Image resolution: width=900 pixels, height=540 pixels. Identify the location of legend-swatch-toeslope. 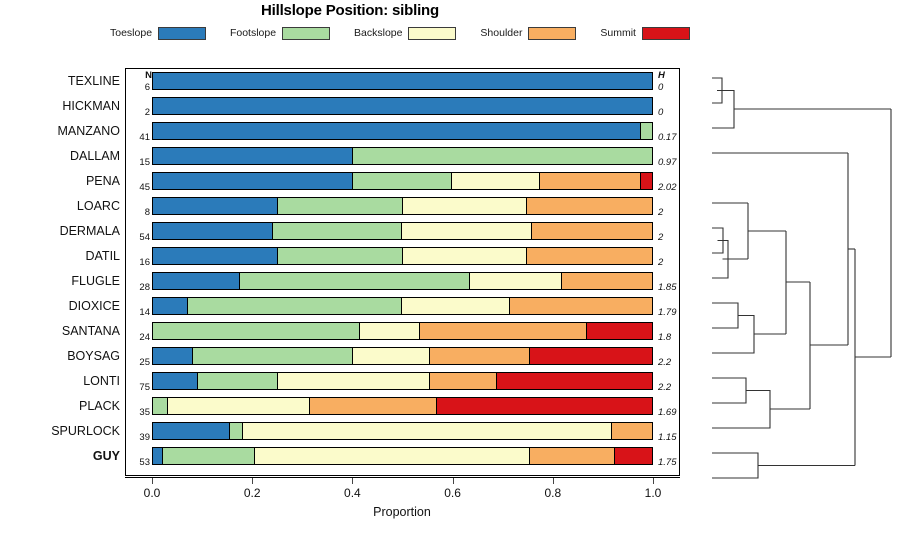
(182, 33).